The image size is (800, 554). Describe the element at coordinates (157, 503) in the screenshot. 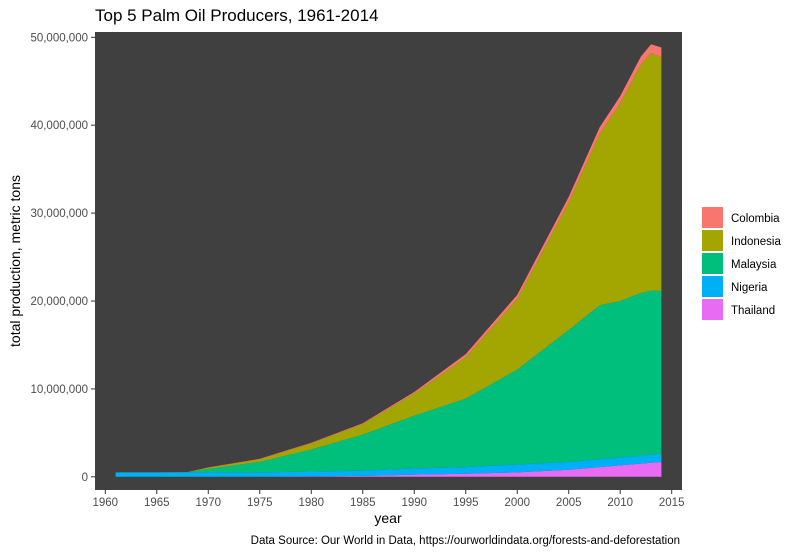

I see `x-tick-label: 1965` at that location.